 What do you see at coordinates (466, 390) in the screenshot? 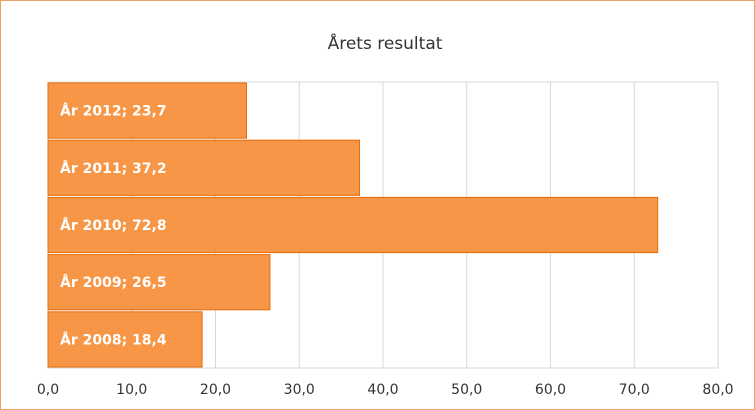
I see `x-tick-label: 50,0` at bounding box center [466, 390].